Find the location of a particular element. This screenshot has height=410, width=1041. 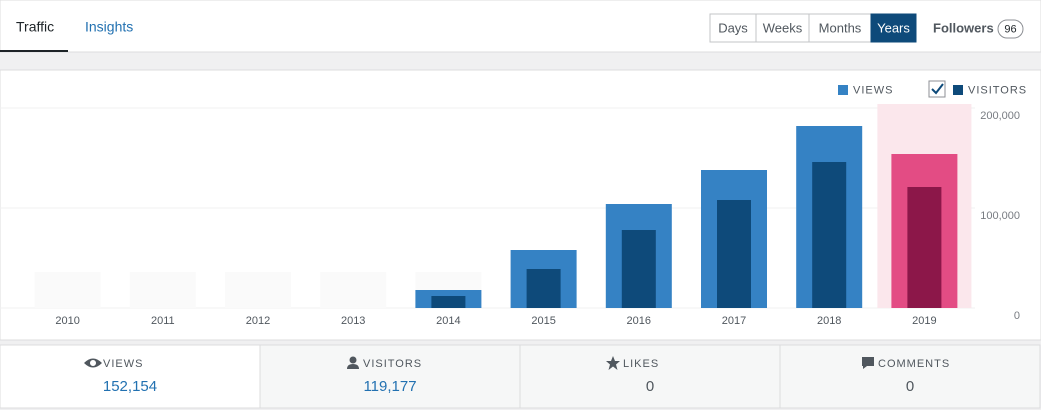

x-tick-label: 2019 is located at coordinates (924, 321).